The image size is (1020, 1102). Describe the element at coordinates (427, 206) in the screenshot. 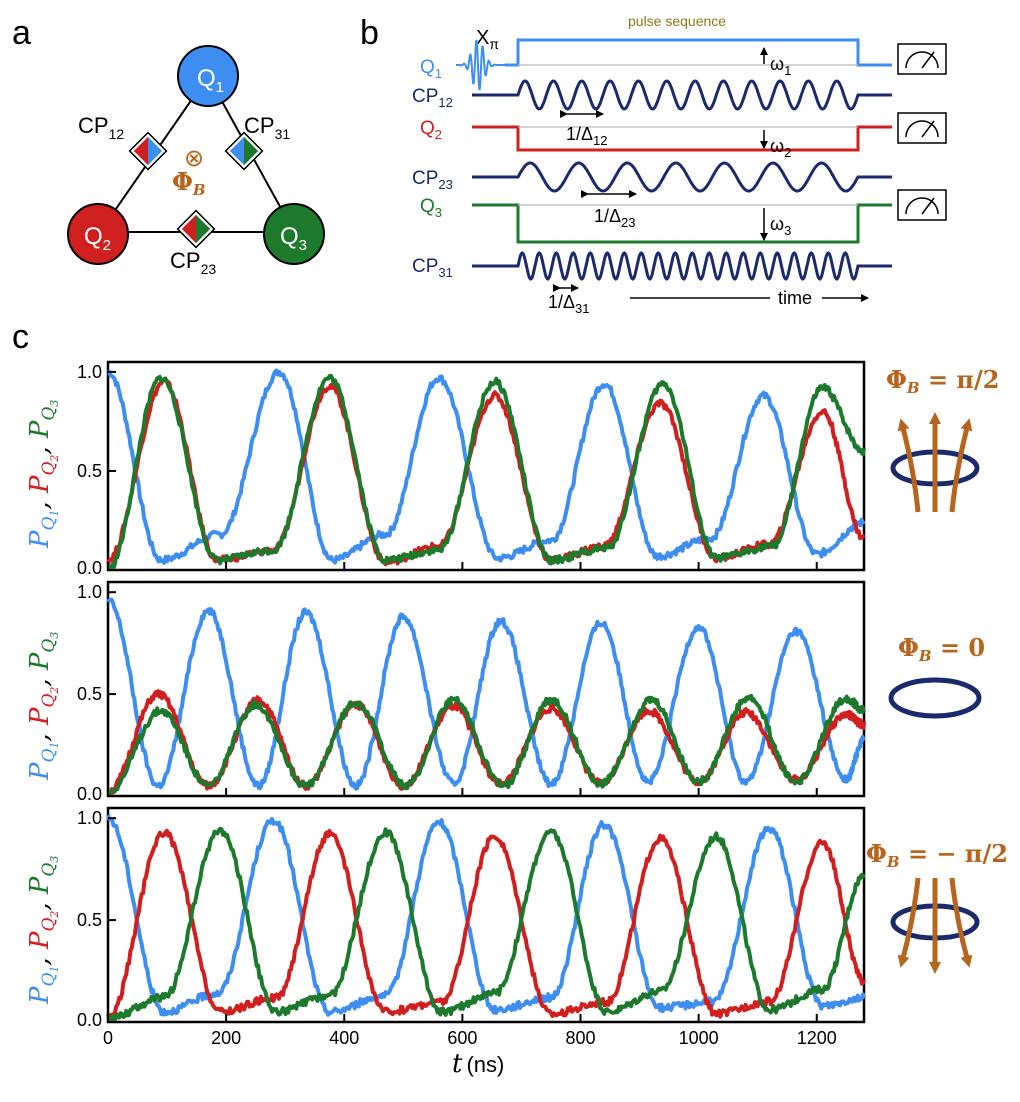

I see `row-q3-label: Q` at that location.